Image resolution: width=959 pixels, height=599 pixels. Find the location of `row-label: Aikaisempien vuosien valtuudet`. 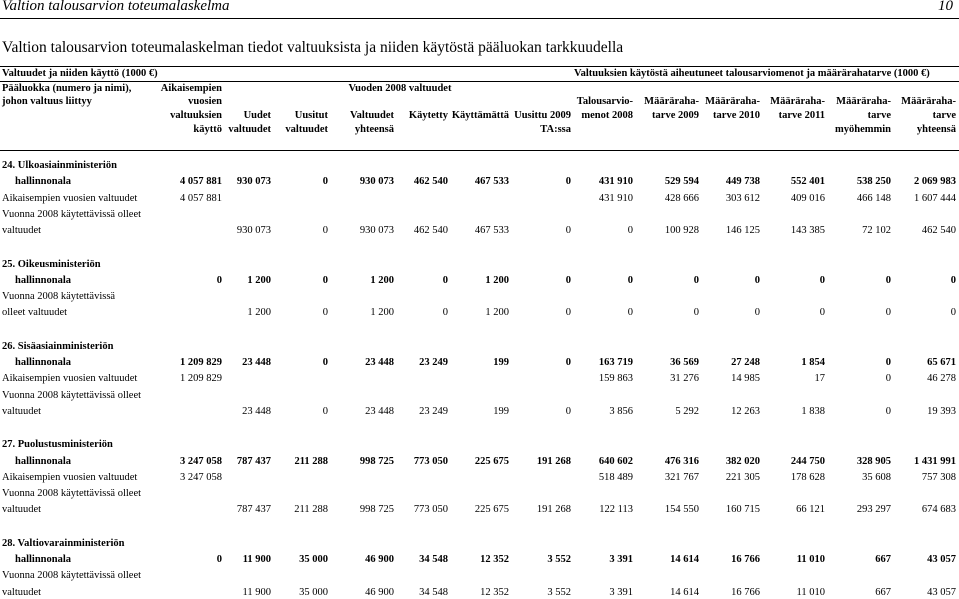

row-label: Aikaisempien vuosien valtuudet is located at coordinates (70, 477).